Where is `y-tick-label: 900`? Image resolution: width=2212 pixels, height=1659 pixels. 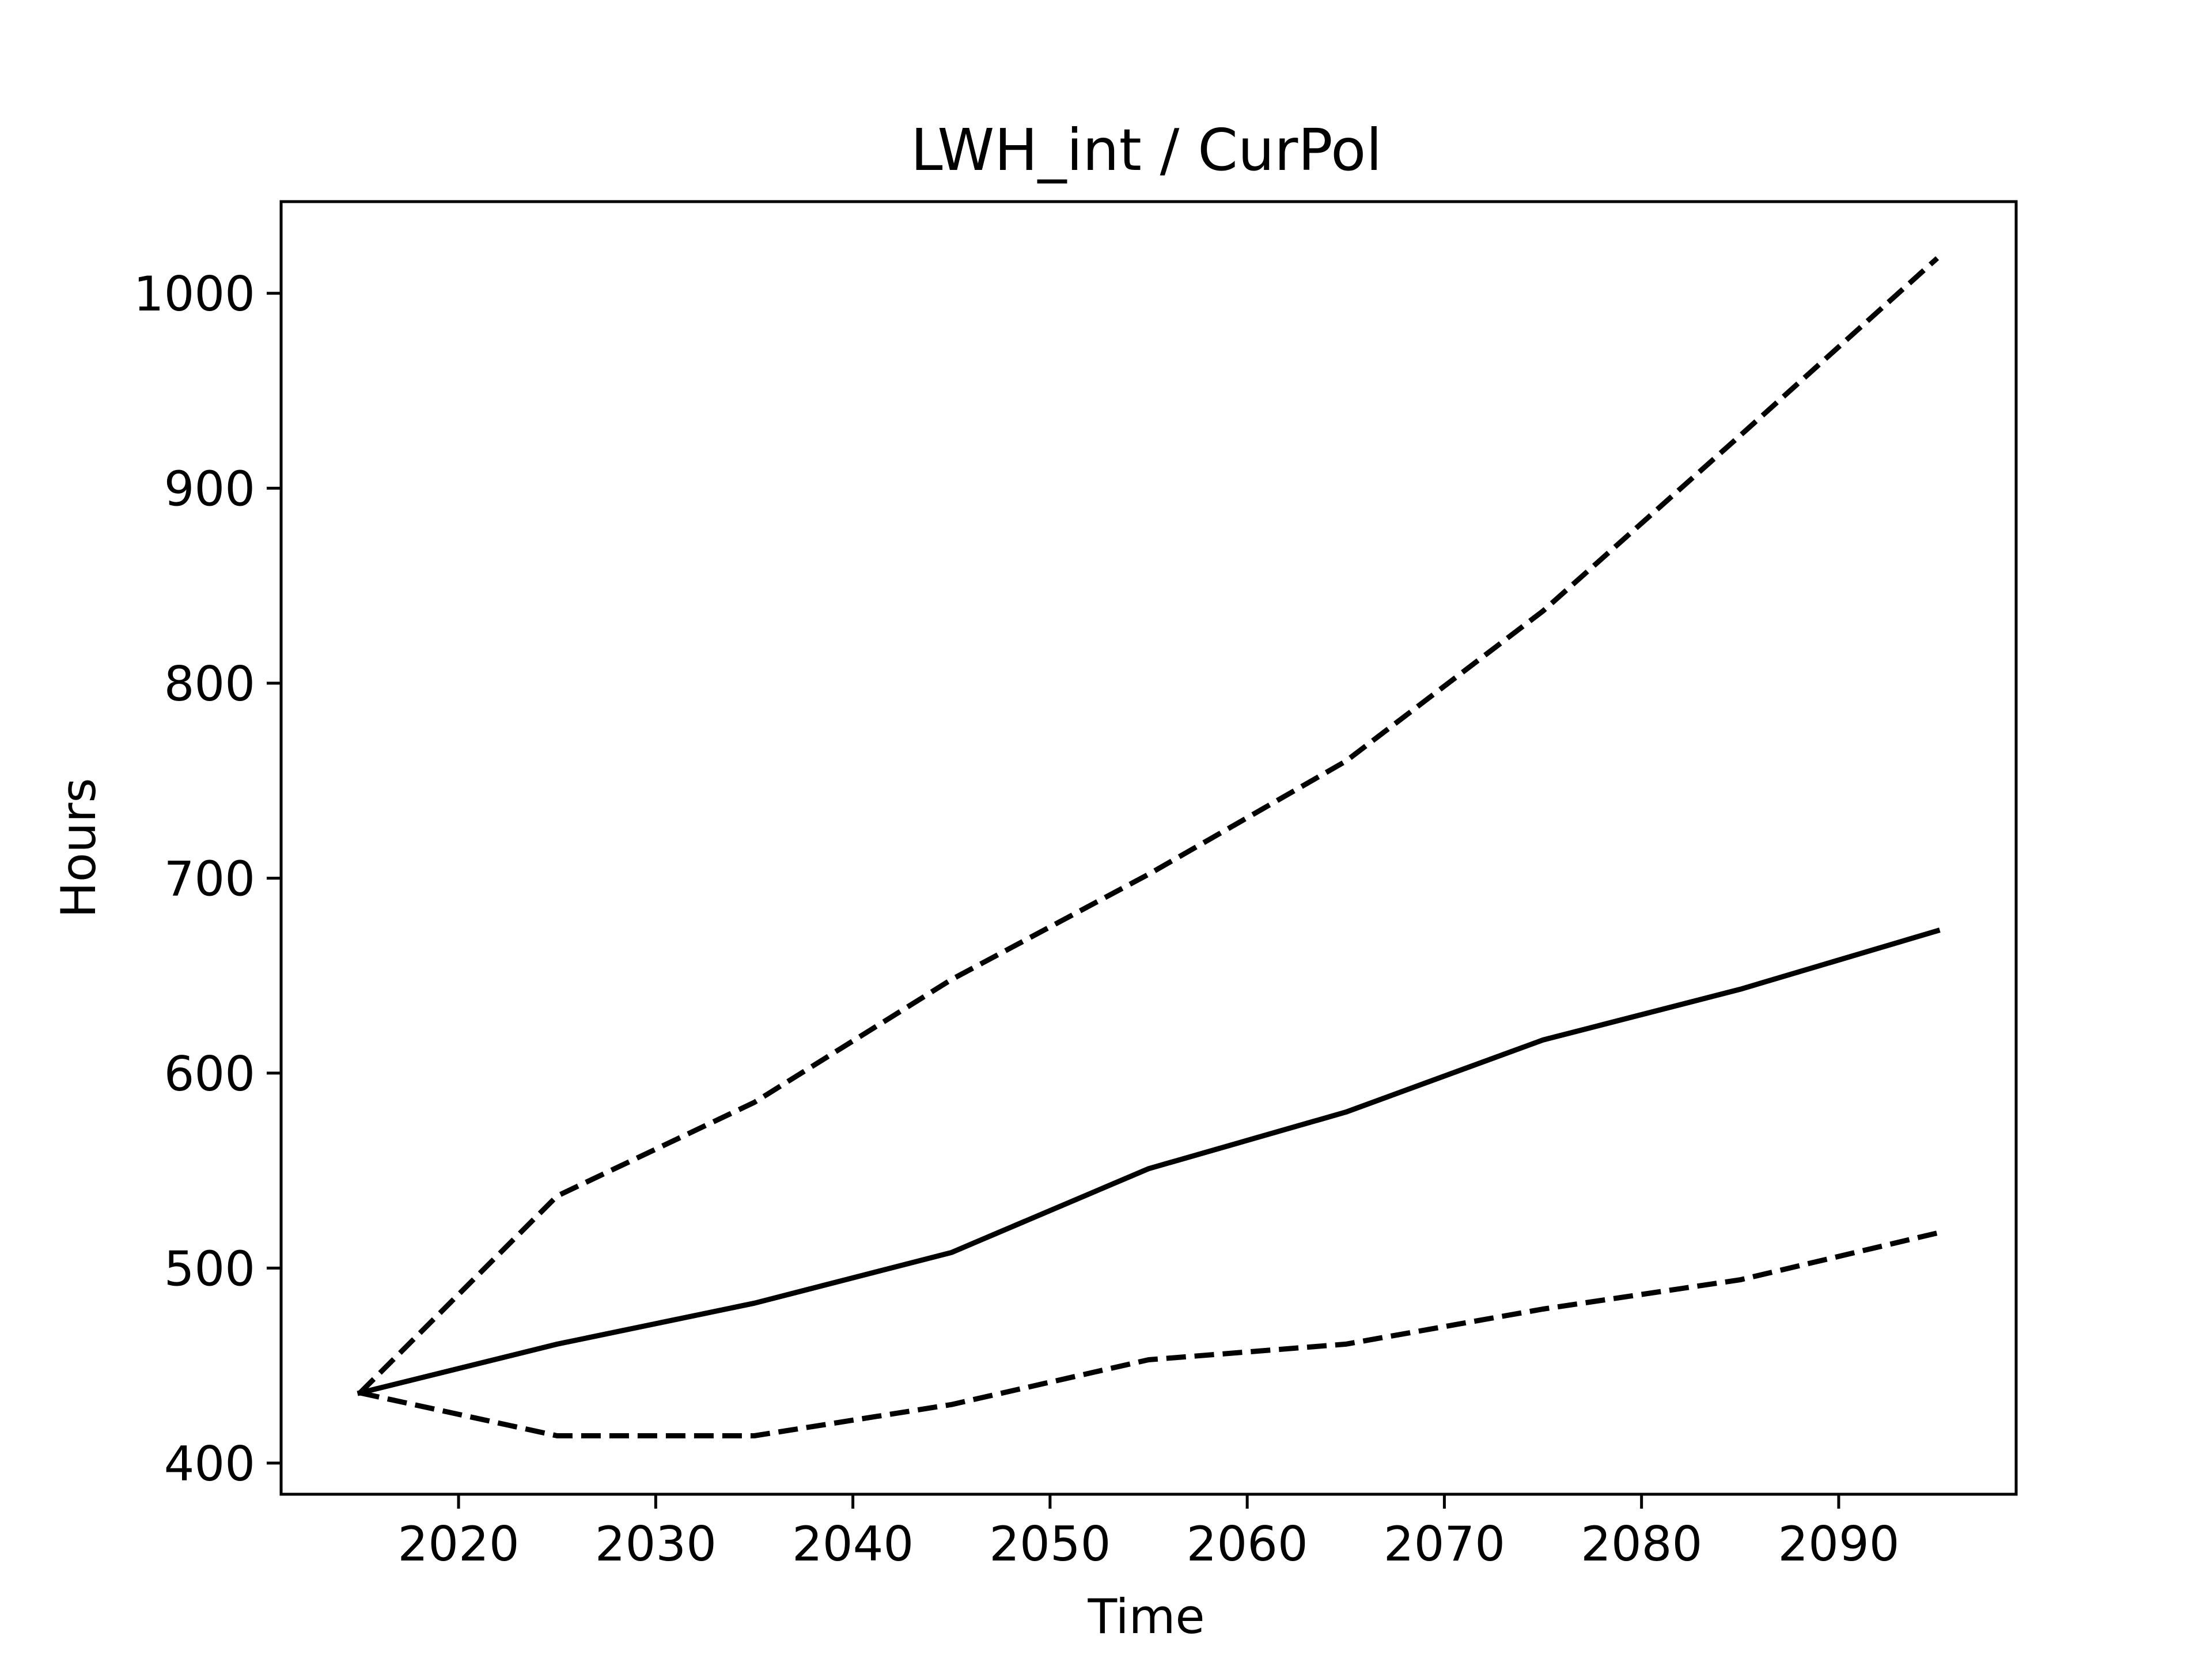
y-tick-label: 900 is located at coordinates (209, 489).